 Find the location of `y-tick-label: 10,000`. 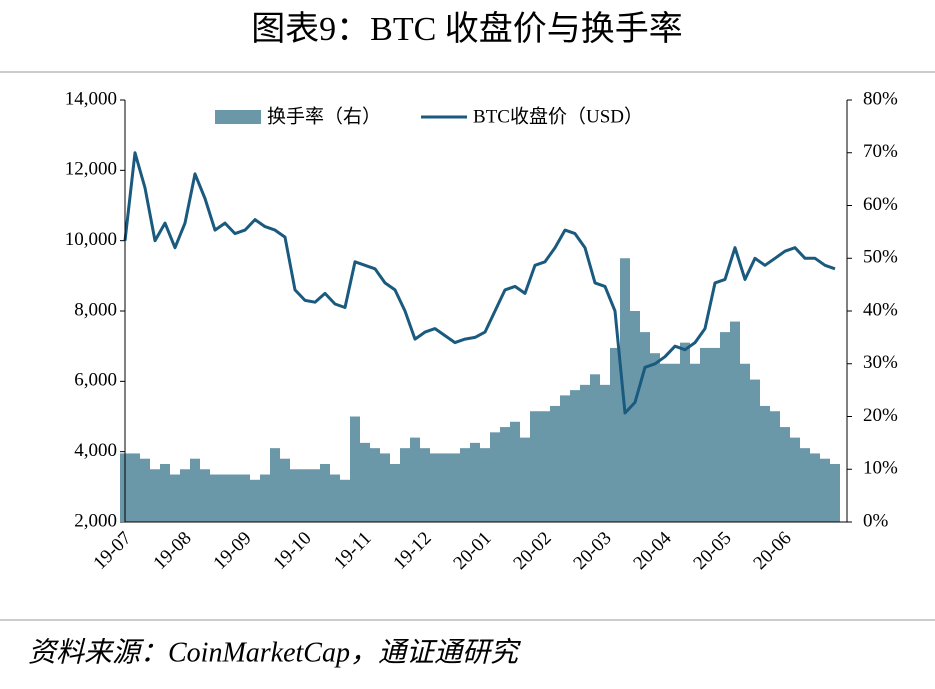

y-tick-label: 10,000 is located at coordinates (91, 239).